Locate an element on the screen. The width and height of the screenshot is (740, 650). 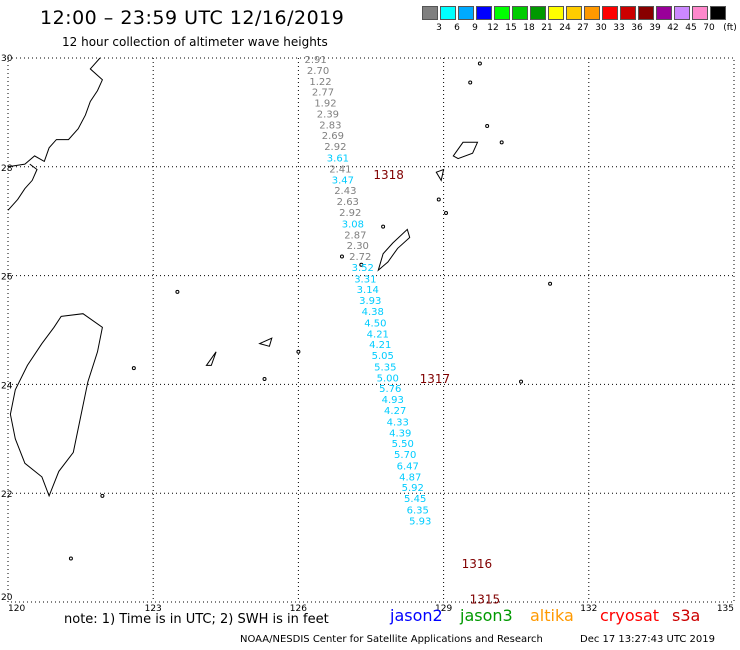
tokunoshima-island is located at coordinates (440, 175).